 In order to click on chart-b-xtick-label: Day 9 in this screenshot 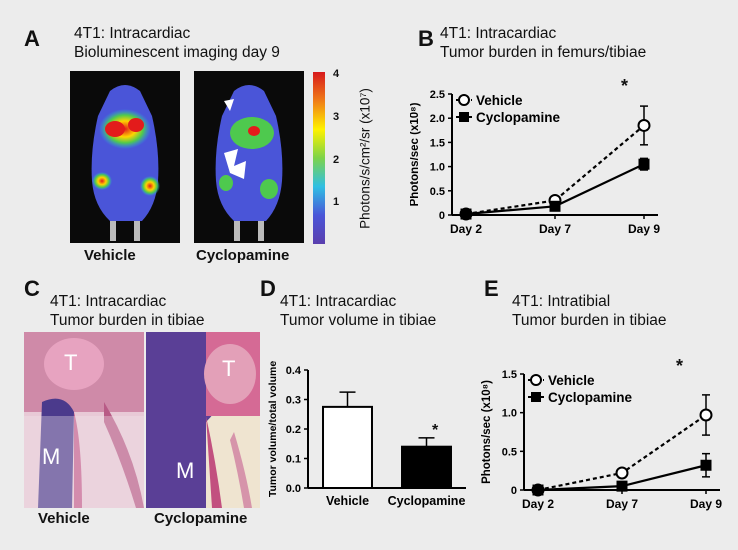, I will do `click(644, 229)`.